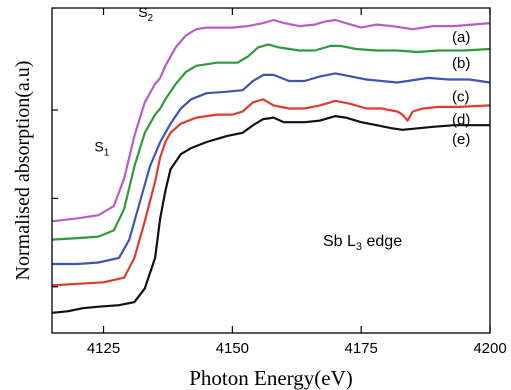  I want to click on series-label-4: (e), so click(461, 139).